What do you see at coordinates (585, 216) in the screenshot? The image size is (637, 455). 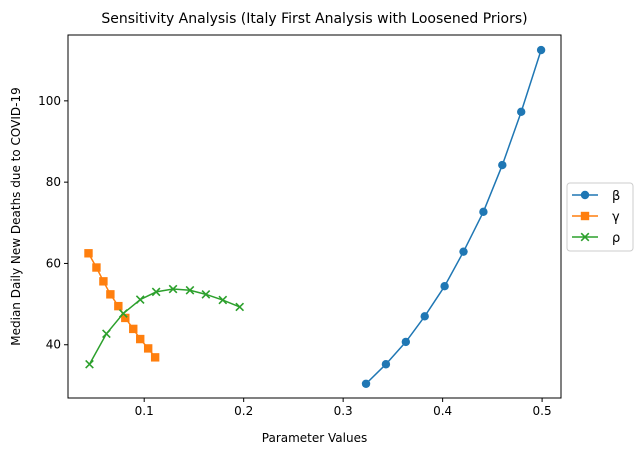 I see `legend-marker-gamma` at bounding box center [585, 216].